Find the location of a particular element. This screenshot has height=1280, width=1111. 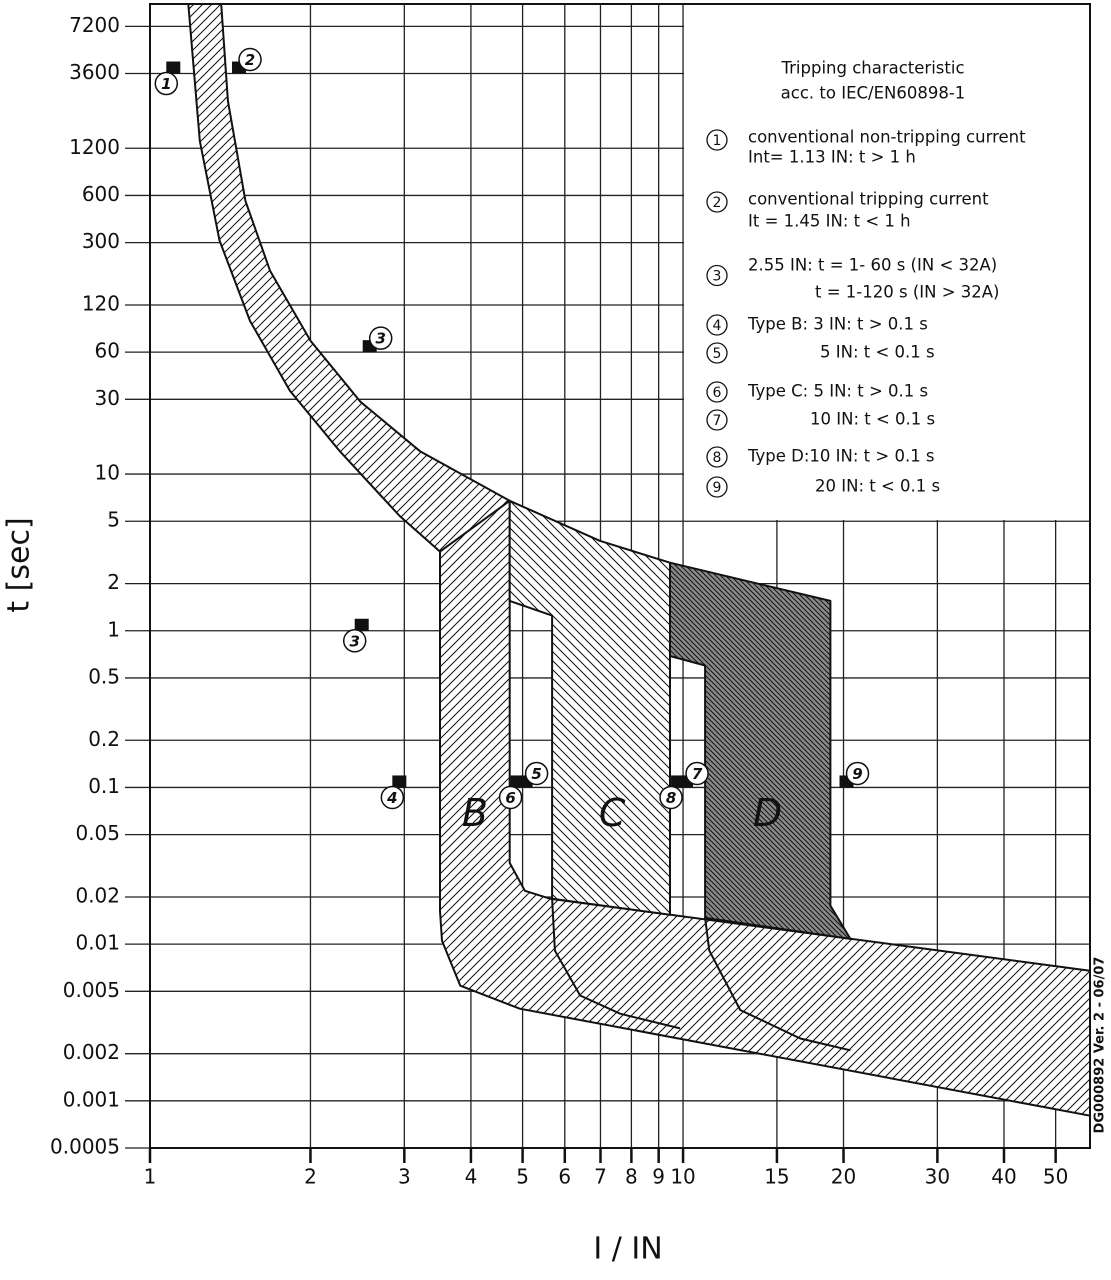

legend-text: Type C: 5 IN: t > 0.1 s is located at coordinates (837, 391).